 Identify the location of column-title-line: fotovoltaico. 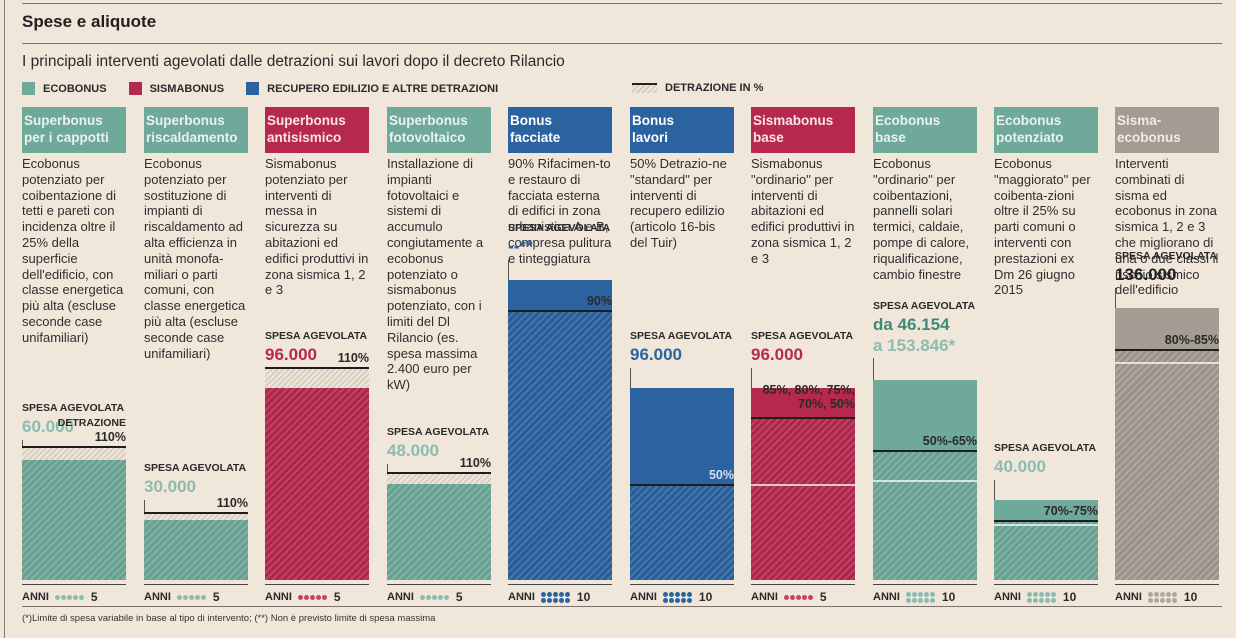
(427, 137).